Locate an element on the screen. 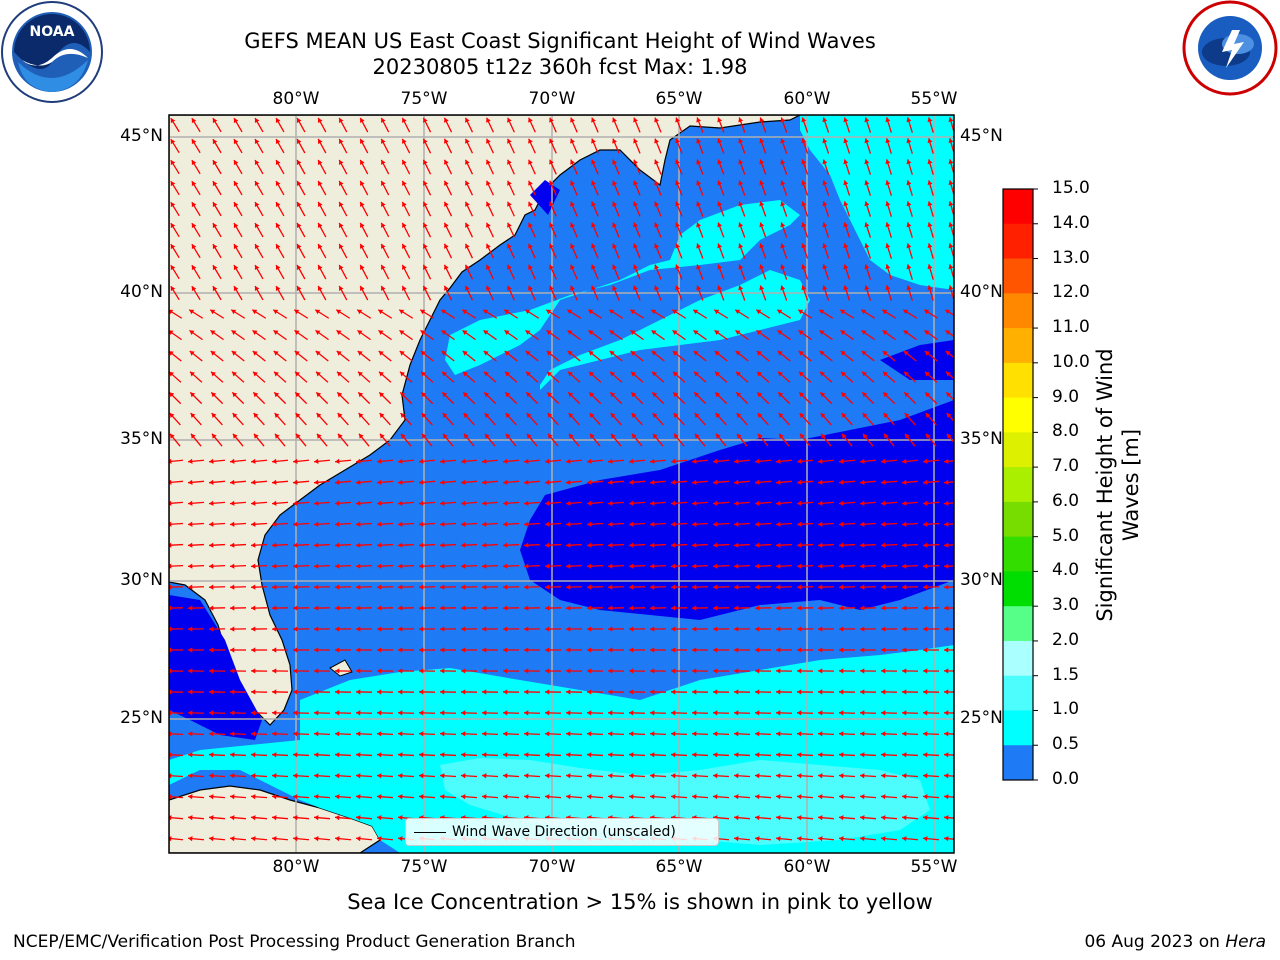 The image size is (1280, 960). chart-subtitle: 20230805 t12z 360h fcst Max: 1.98 is located at coordinates (560, 67).